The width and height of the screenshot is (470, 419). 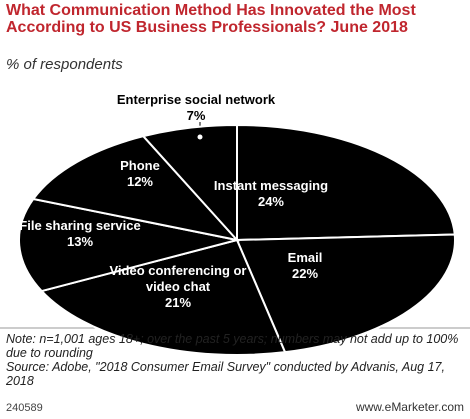 What do you see at coordinates (80, 225) in the screenshot?
I see `category-label: File sharing service` at bounding box center [80, 225].